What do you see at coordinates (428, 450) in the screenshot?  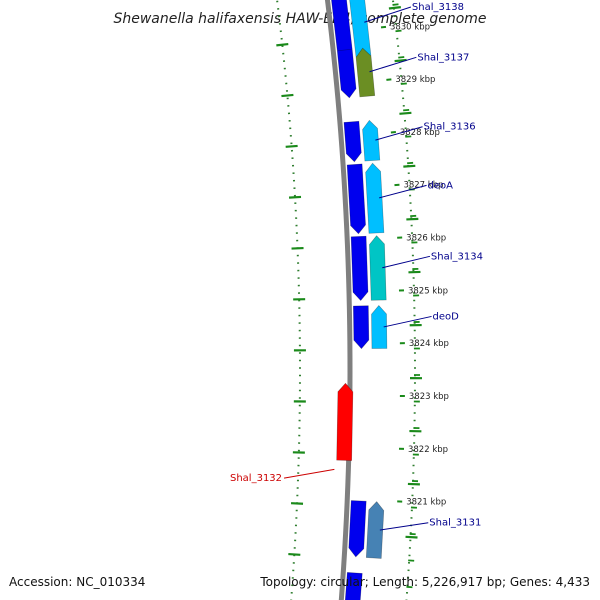 I see `kbp-label: 3822 kbp` at bounding box center [428, 450].